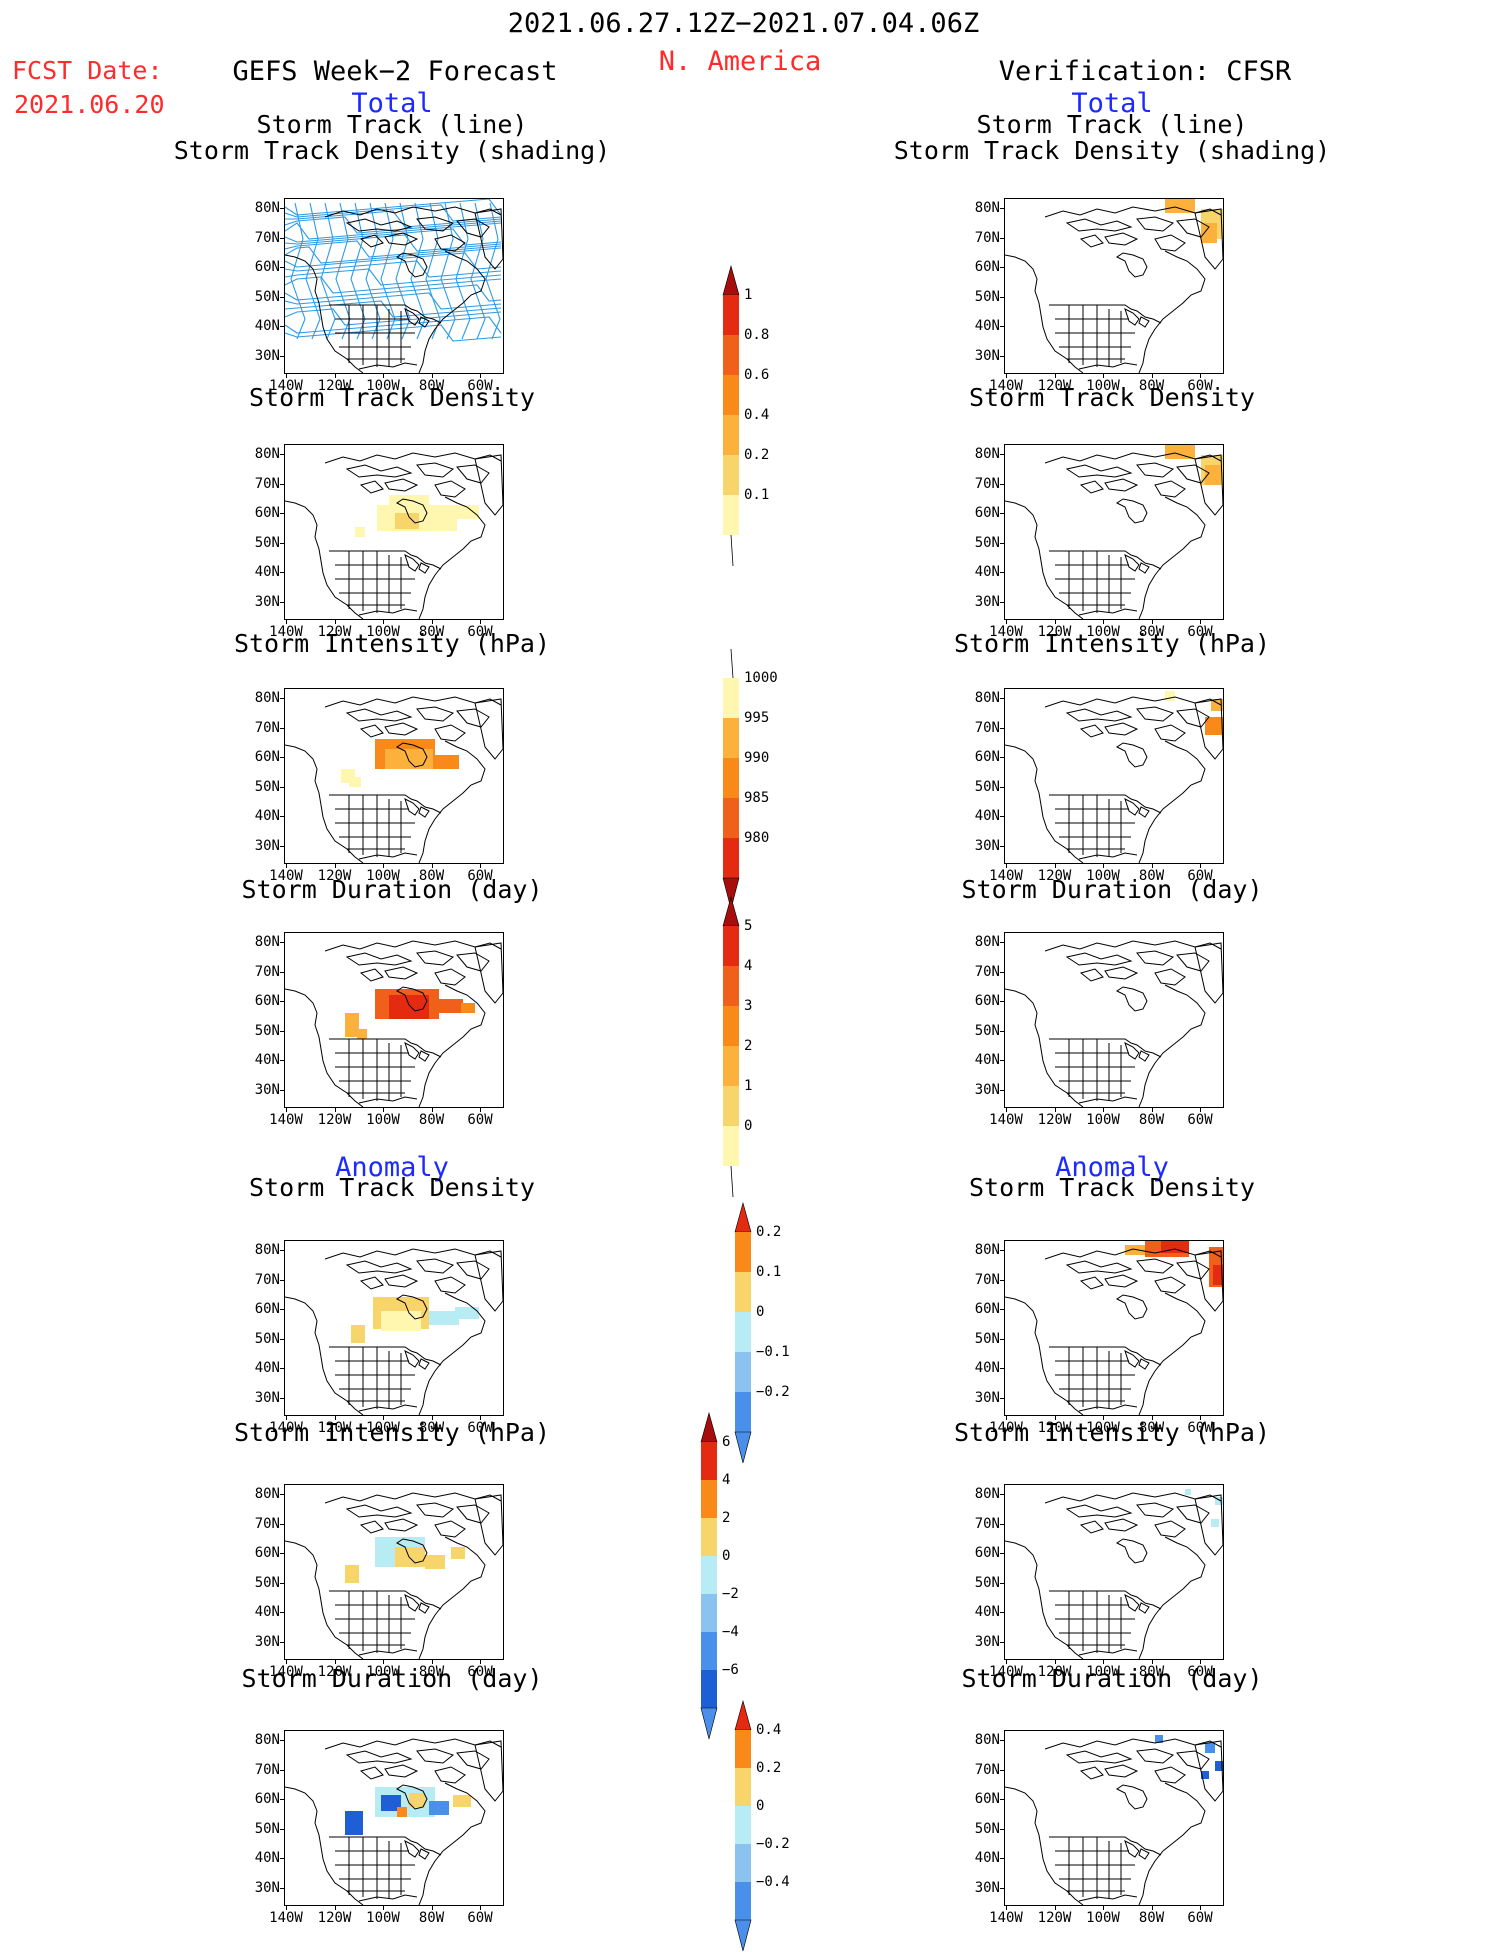 This screenshot has width=1487, height=1952. Describe the element at coordinates (392, 124) in the screenshot. I see `left-track-title: Storm Track (line)` at that location.